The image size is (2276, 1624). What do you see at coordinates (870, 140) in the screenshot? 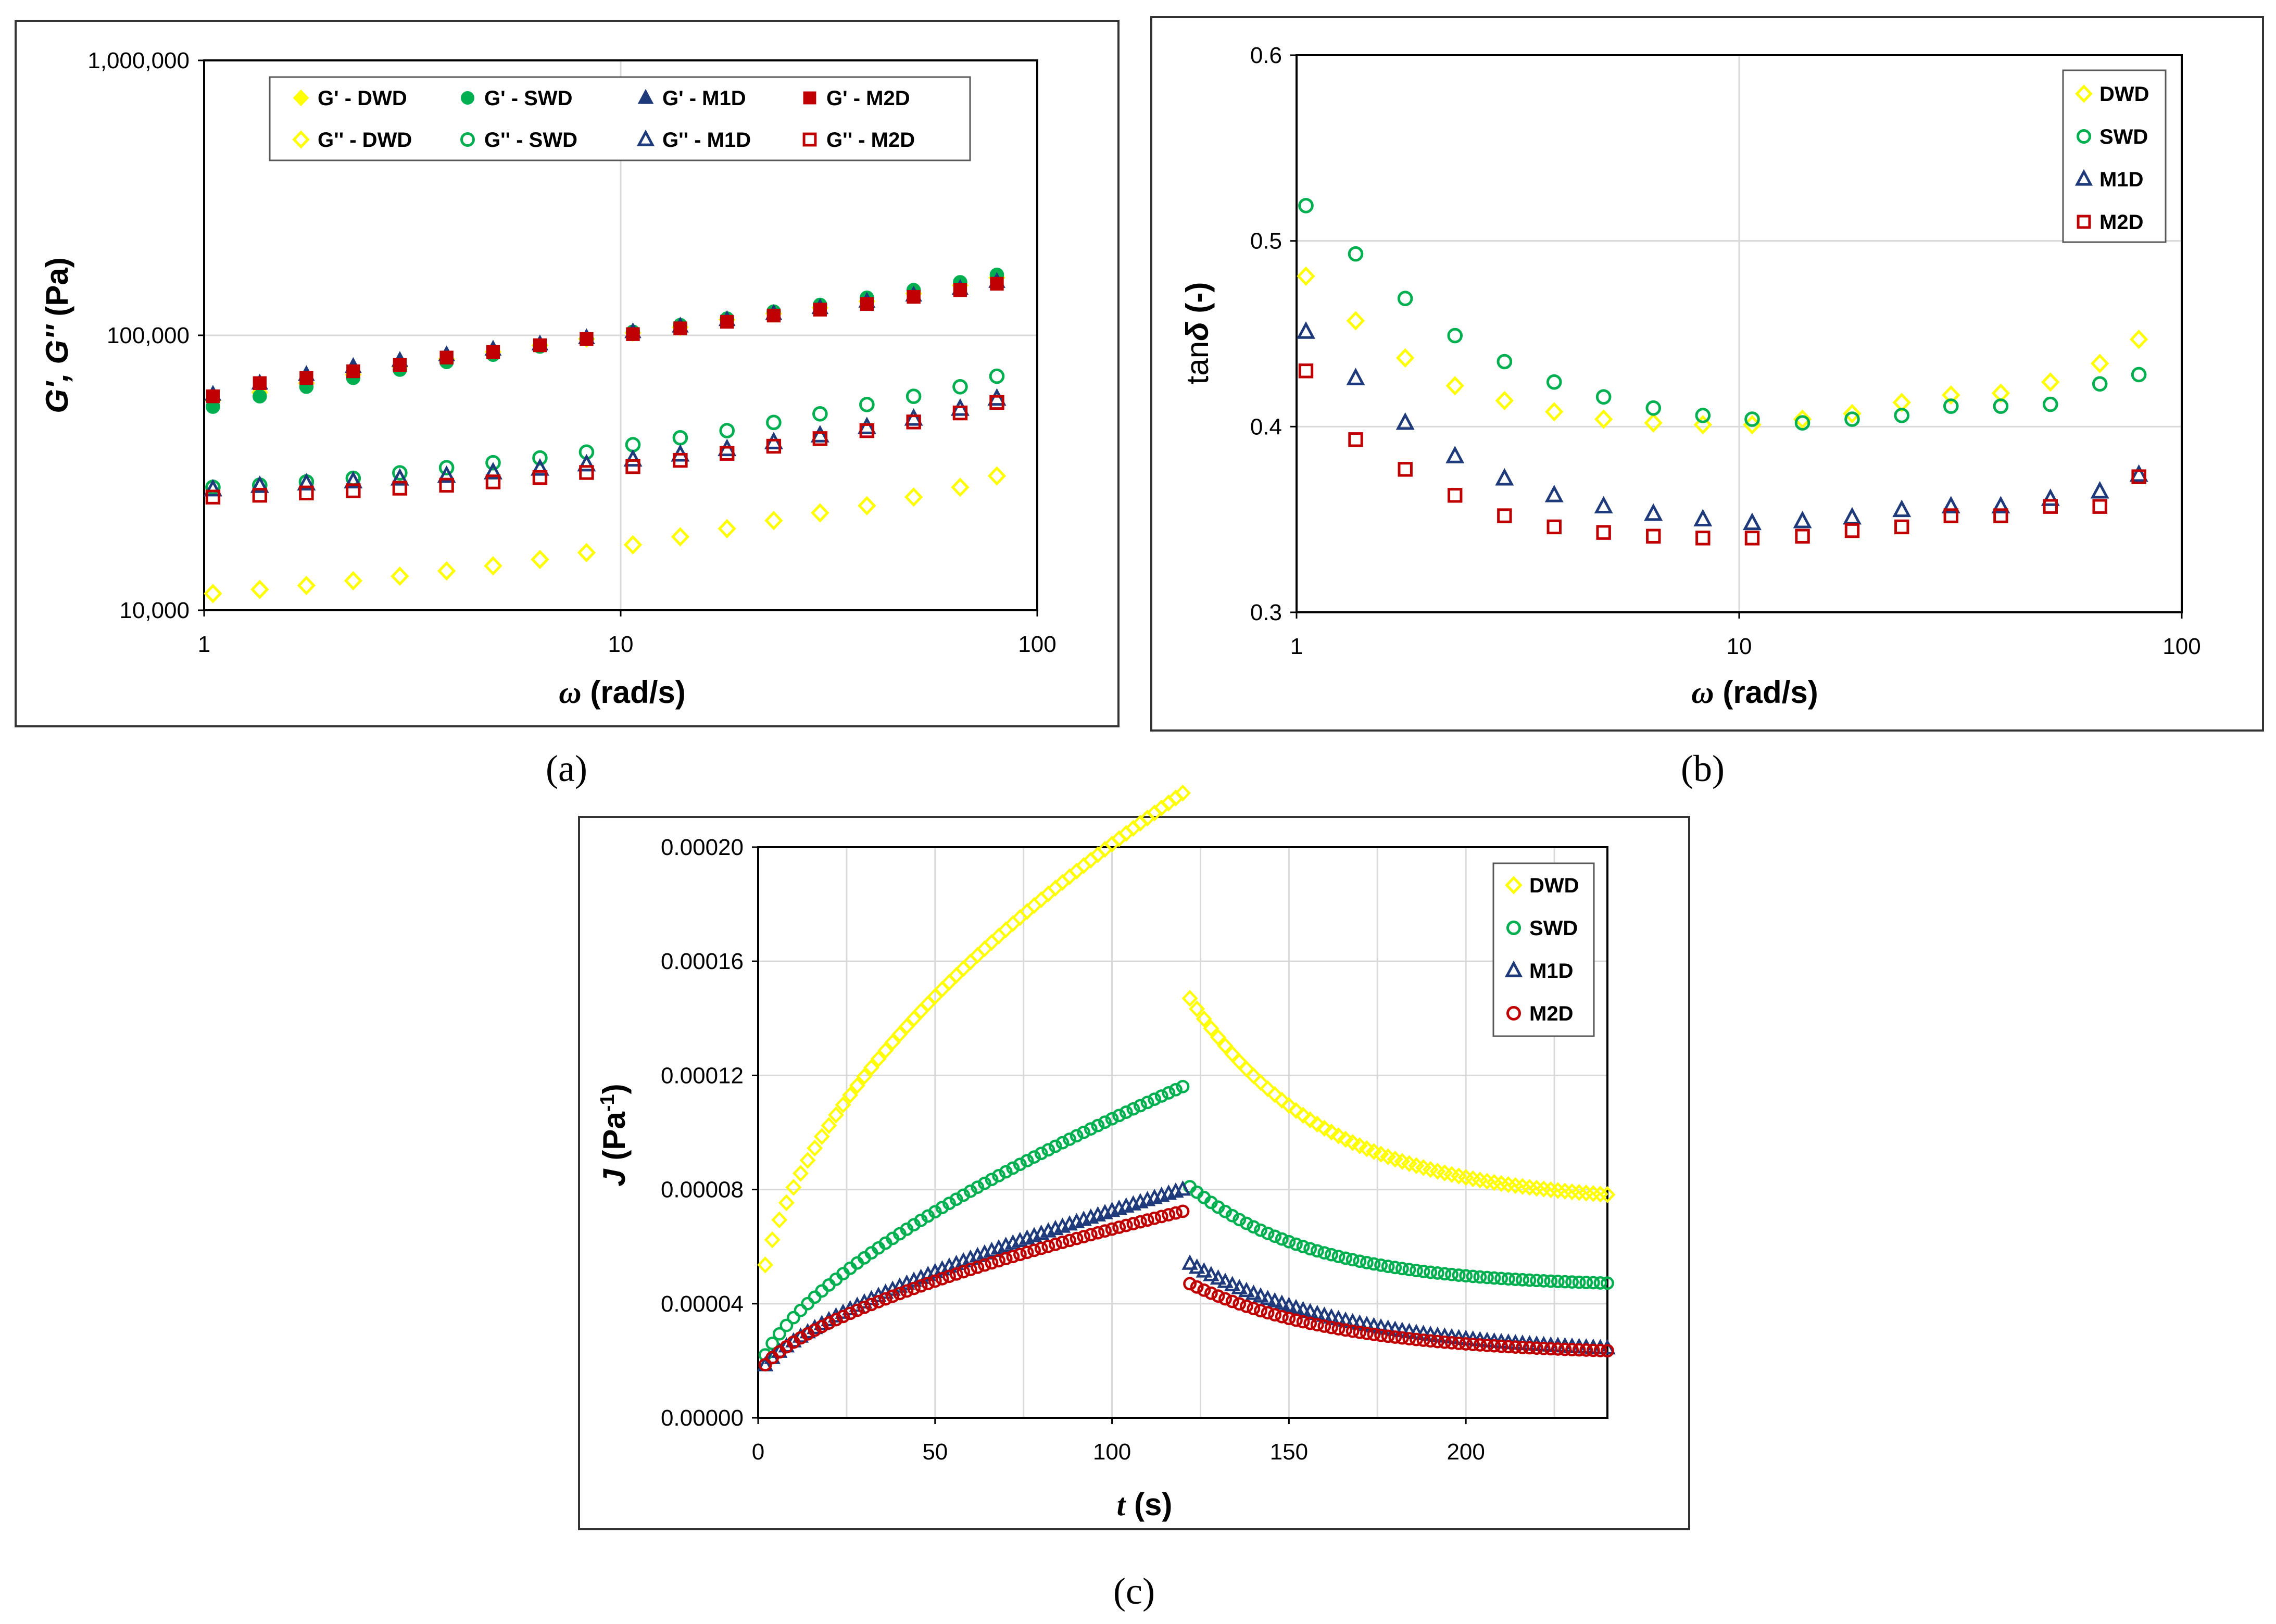
I see `legend-label: G'' - M2D` at bounding box center [870, 140].